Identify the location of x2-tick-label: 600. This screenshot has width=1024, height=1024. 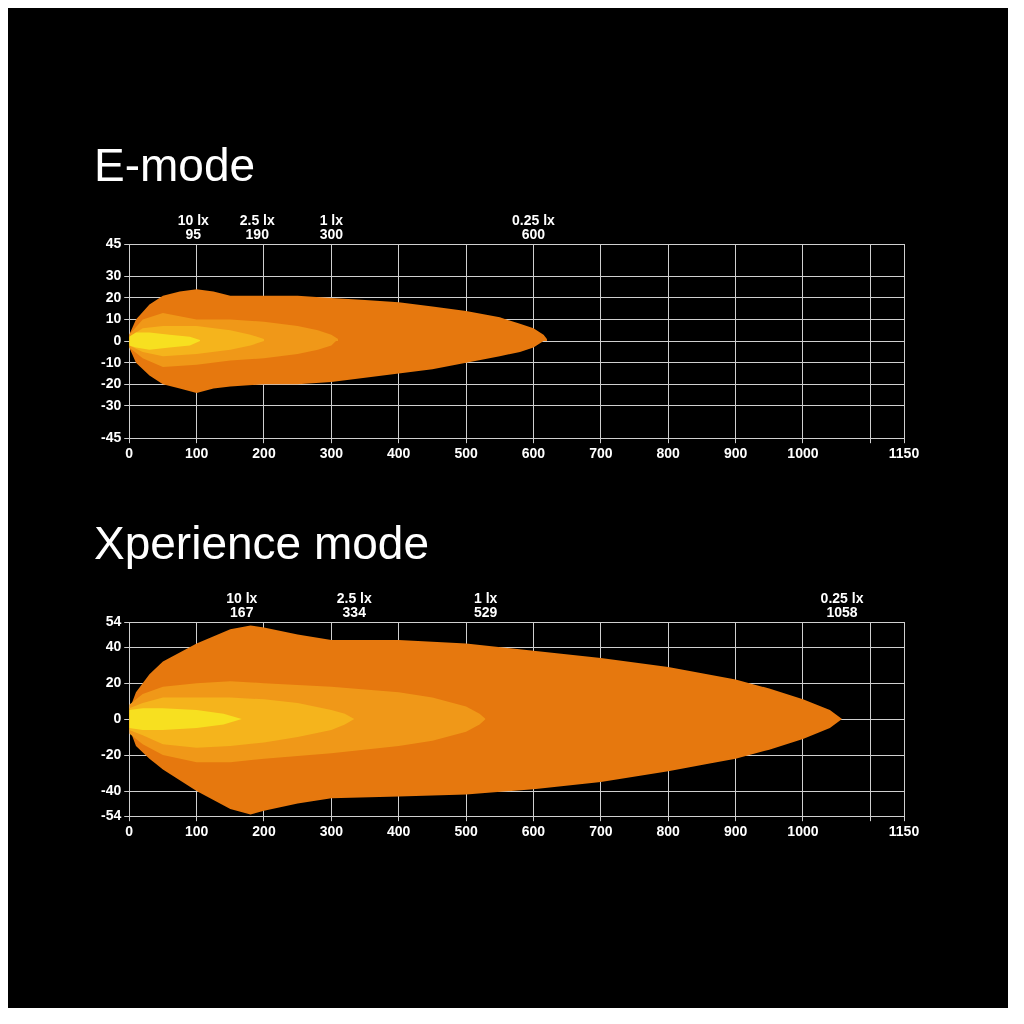
(533, 233).